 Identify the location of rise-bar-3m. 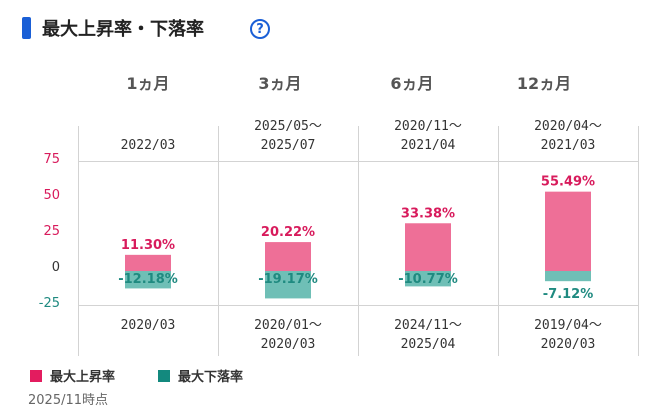
(288, 256).